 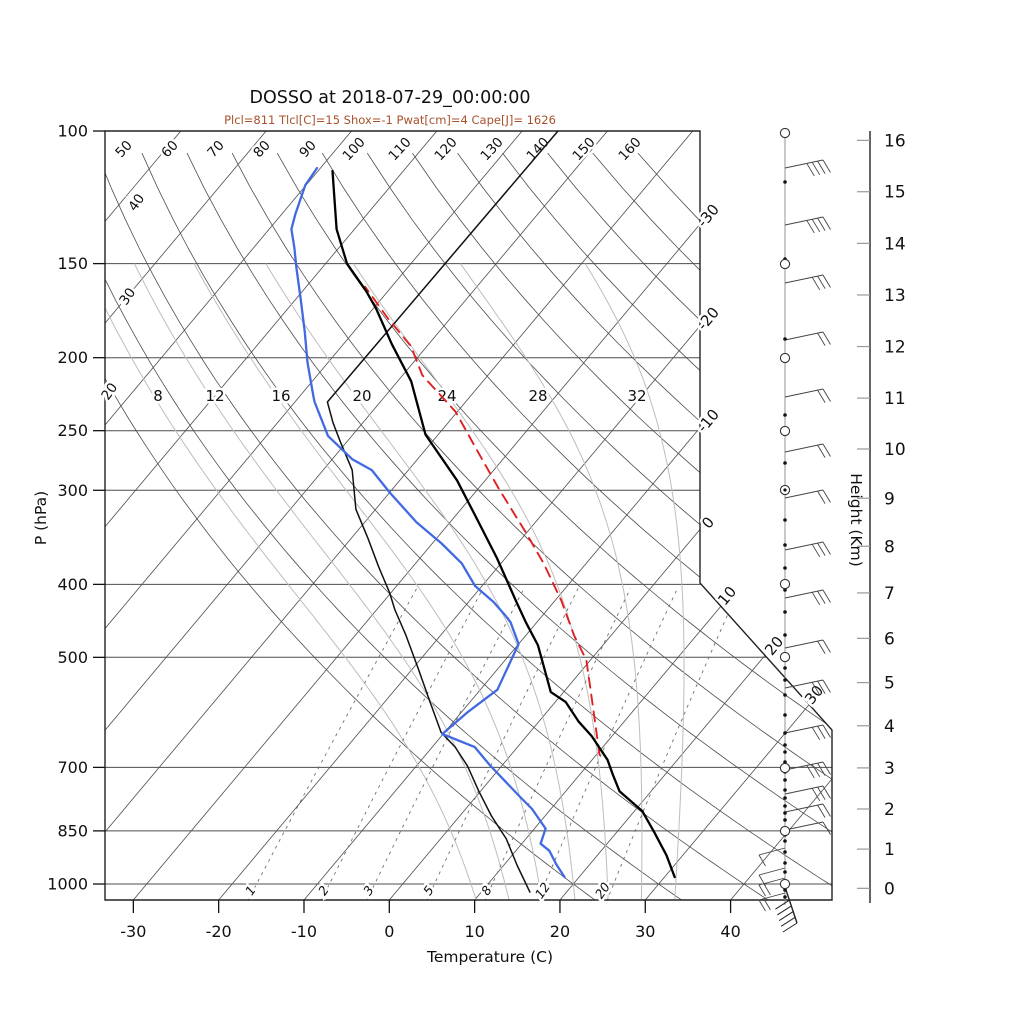 I want to click on svg-text: 1000, so click(x=67, y=884).